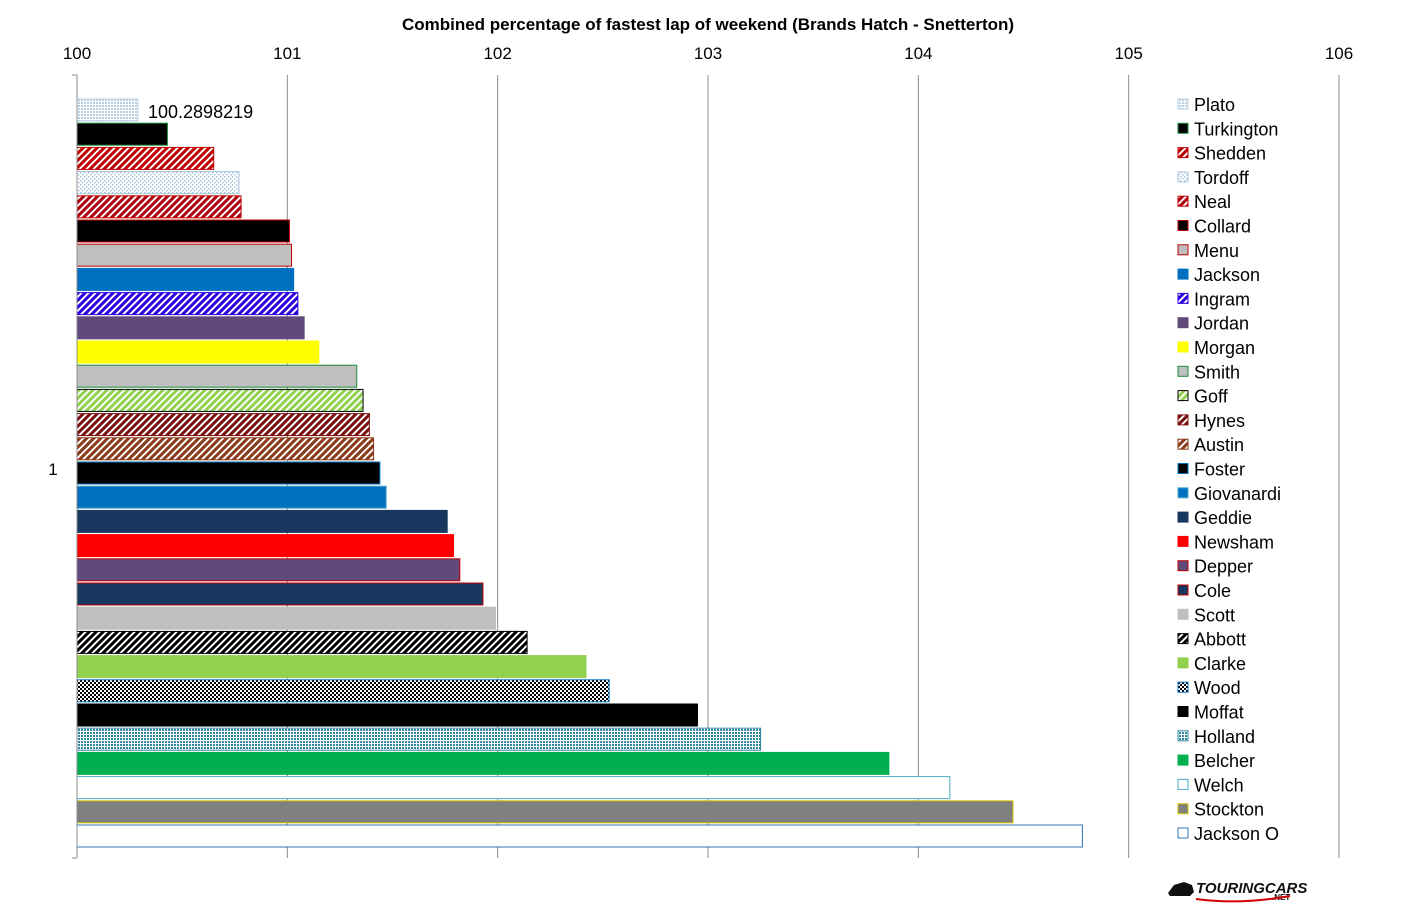 This screenshot has width=1404, height=922. I want to click on bar-jackson, so click(185, 279).